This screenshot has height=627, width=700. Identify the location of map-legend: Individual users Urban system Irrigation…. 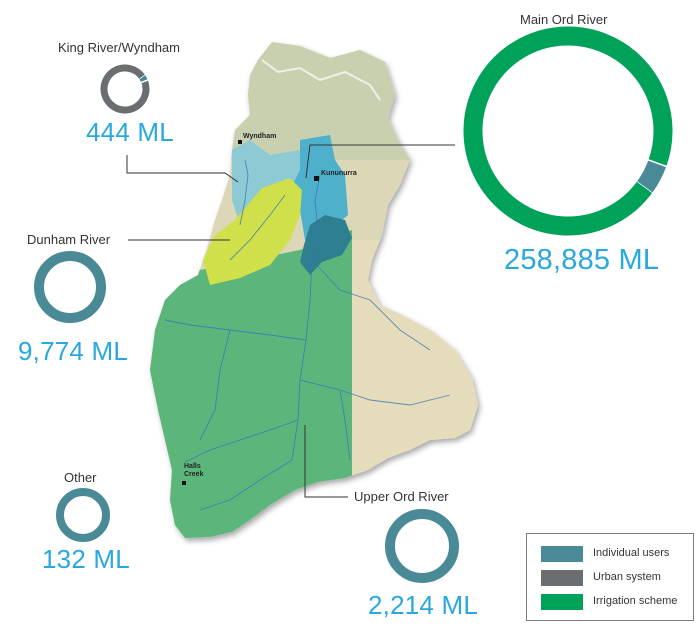
(610, 577).